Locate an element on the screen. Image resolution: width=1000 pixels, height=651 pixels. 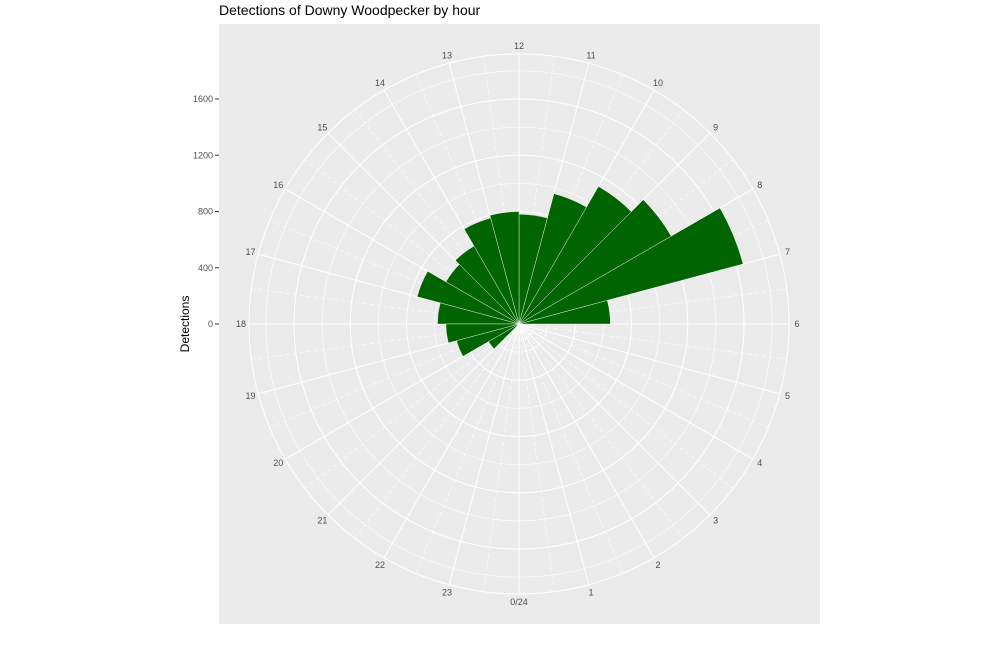
hour-label: 4 is located at coordinates (759, 463).